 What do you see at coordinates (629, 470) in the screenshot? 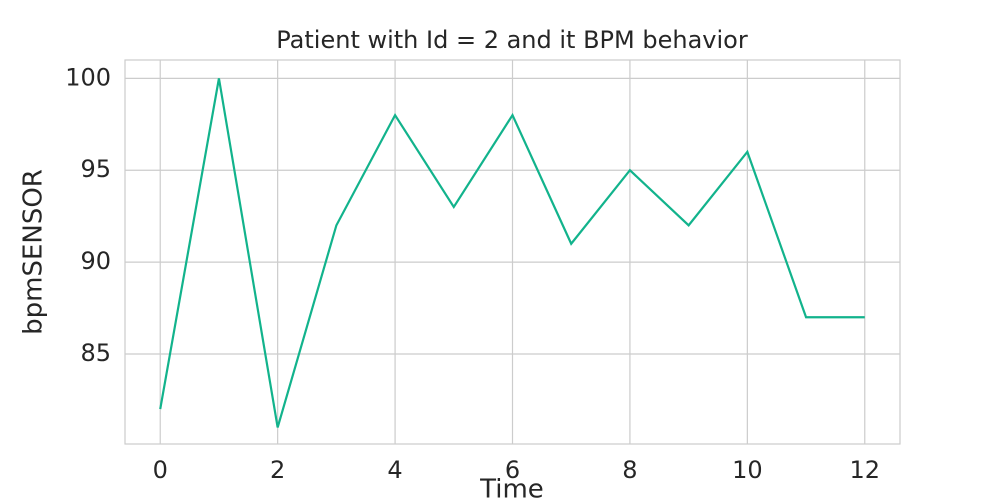
I see `x-tick-label: 8` at bounding box center [629, 470].